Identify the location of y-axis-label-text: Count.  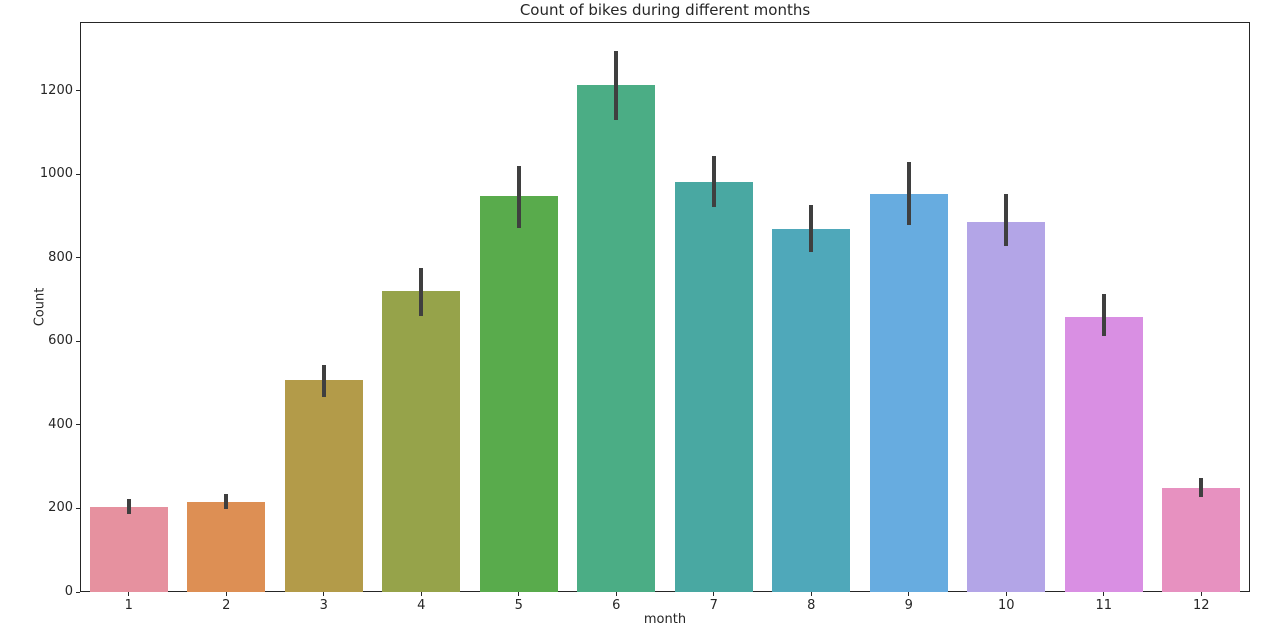
(40, 307).